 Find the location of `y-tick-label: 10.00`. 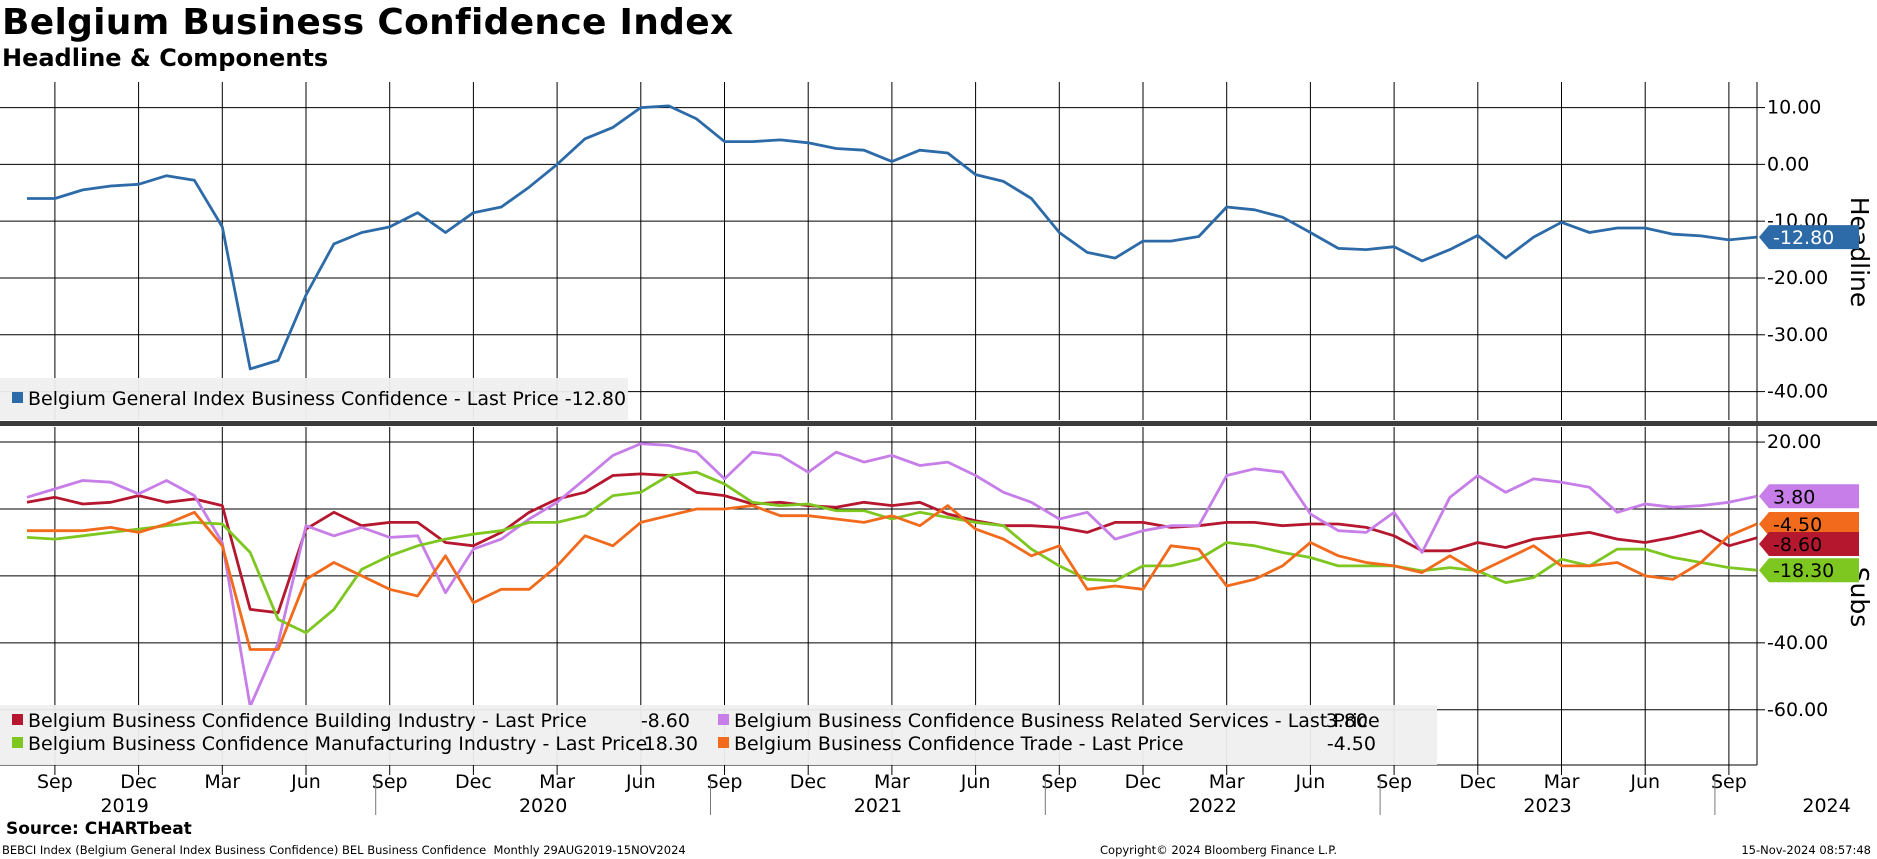

y-tick-label: 10.00 is located at coordinates (1794, 108).